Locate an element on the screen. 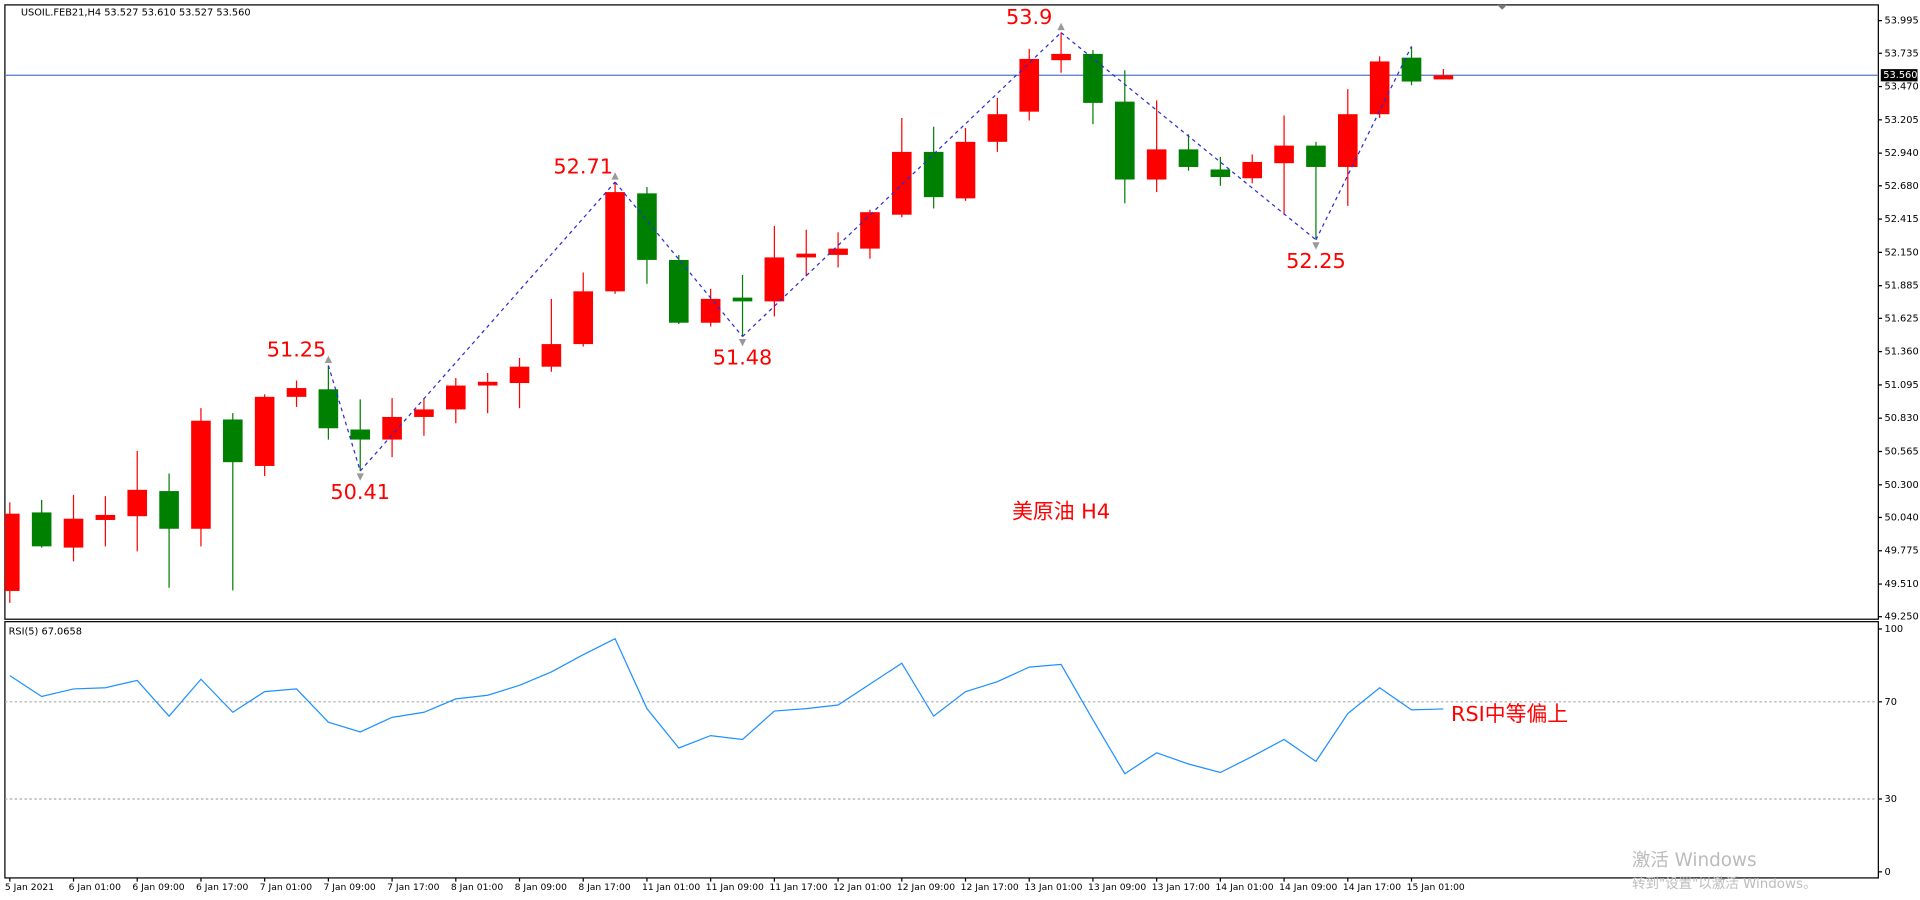  x-tick-label: 8 Jan 01:00 is located at coordinates (477, 887).